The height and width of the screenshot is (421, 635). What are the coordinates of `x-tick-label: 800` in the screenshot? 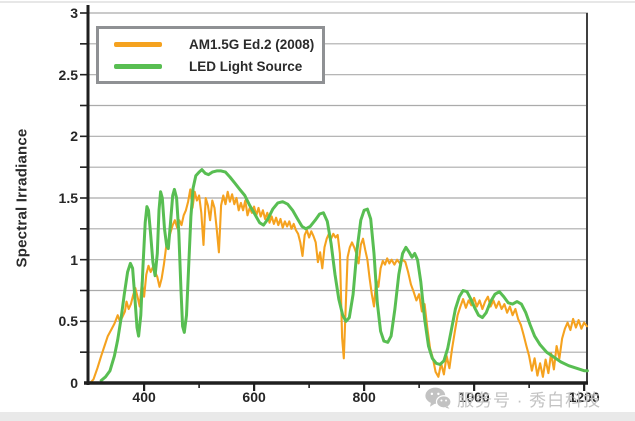 It's located at (364, 397).